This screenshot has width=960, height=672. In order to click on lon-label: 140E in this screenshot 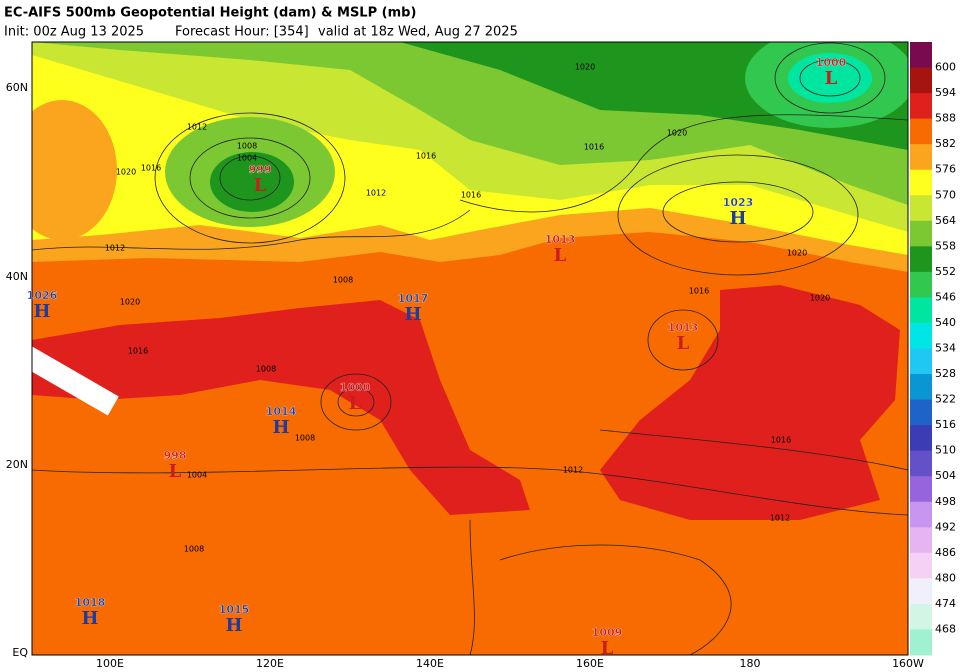, I will do `click(430, 663)`.